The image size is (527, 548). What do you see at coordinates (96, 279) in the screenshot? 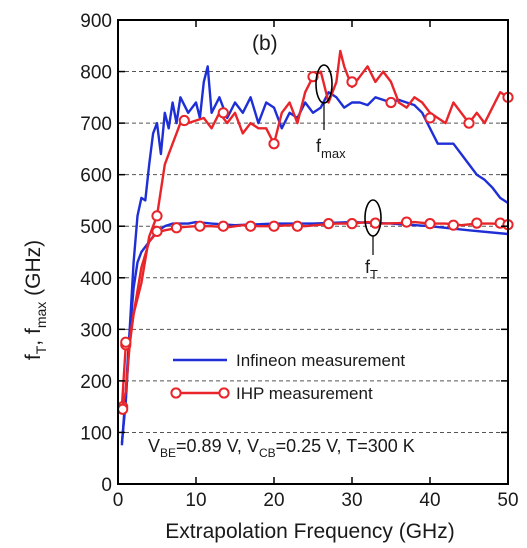
I see `ytick-label: 400` at bounding box center [96, 279].